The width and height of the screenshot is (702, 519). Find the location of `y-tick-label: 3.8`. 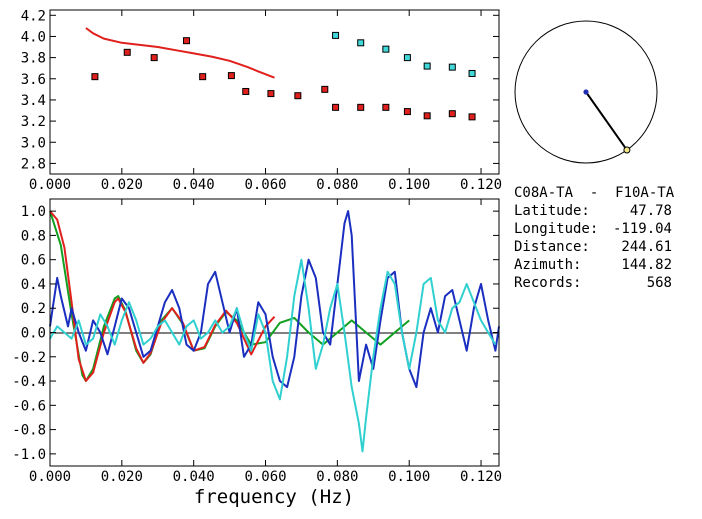

y-tick-label: 3.8 is located at coordinates (33, 59).